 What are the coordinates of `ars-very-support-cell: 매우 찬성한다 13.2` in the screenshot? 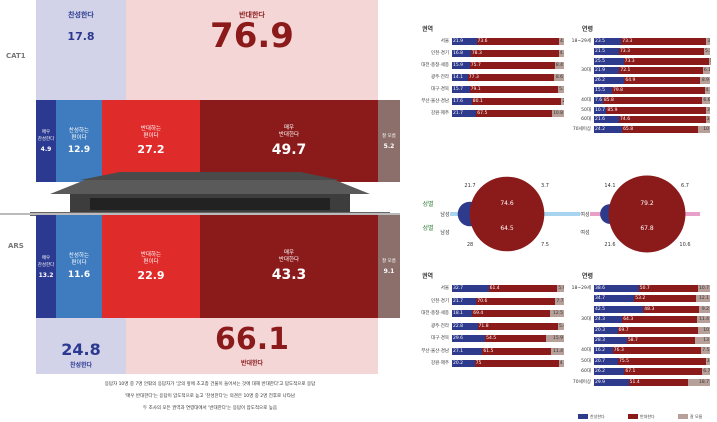 It's located at (46, 266).